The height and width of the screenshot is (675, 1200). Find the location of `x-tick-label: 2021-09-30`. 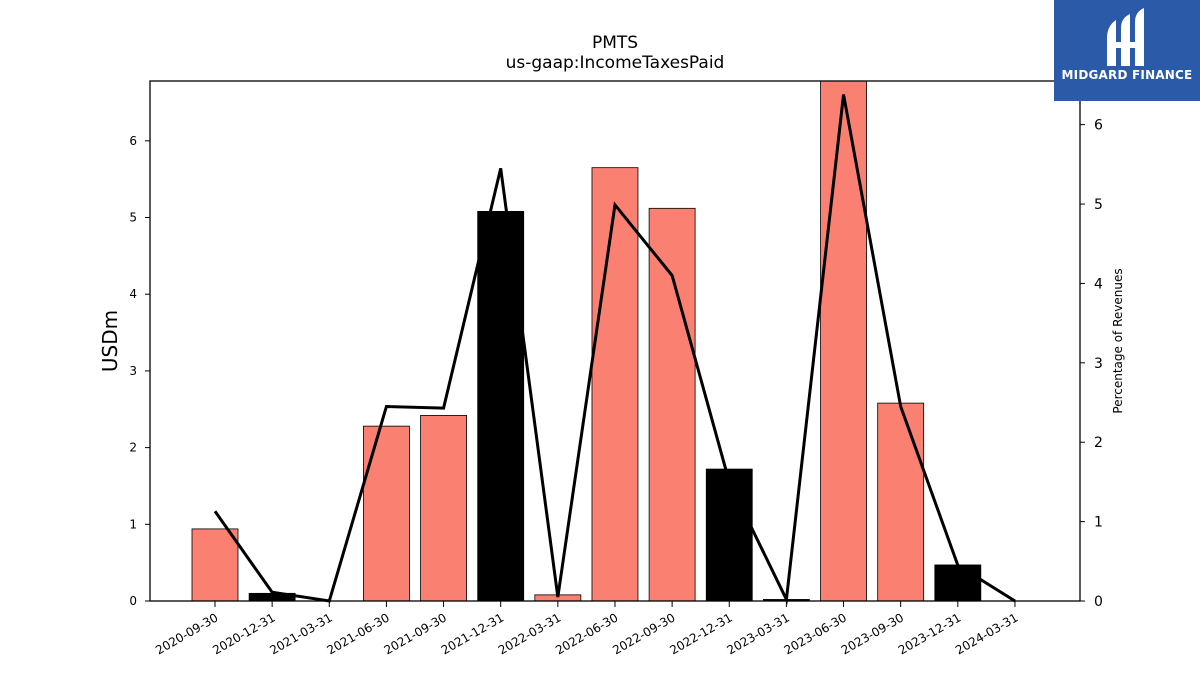

x-tick-label: 2021-09-30 is located at coordinates (415, 633).